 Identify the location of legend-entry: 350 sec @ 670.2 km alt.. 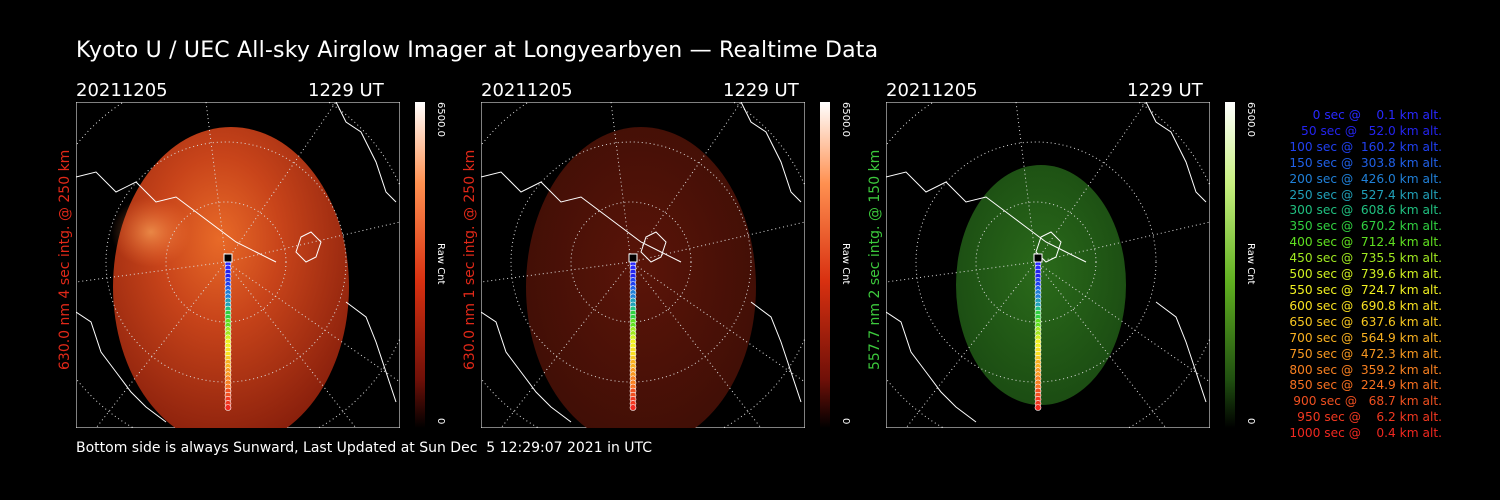
(1363, 226).